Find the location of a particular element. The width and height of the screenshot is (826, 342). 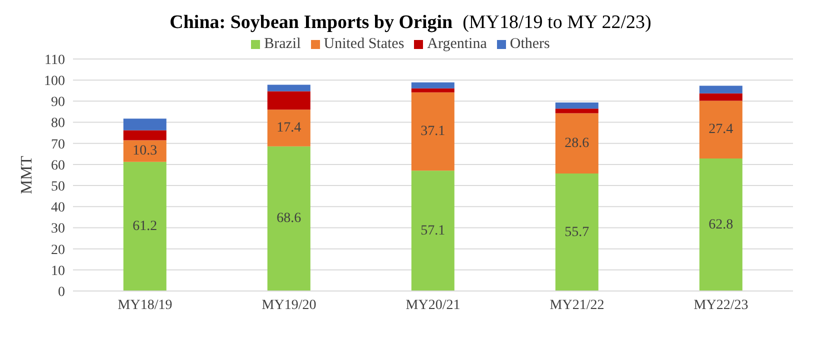

y-tick-label: 70 is located at coordinates (58, 144).